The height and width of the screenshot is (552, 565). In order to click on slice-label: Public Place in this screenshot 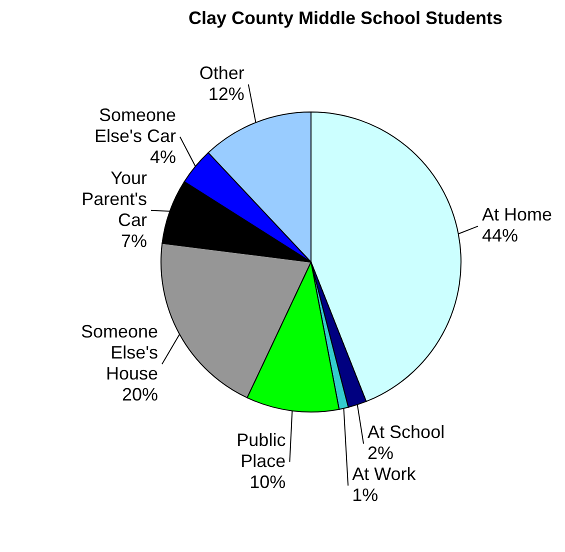, I will do `click(261, 450)`.